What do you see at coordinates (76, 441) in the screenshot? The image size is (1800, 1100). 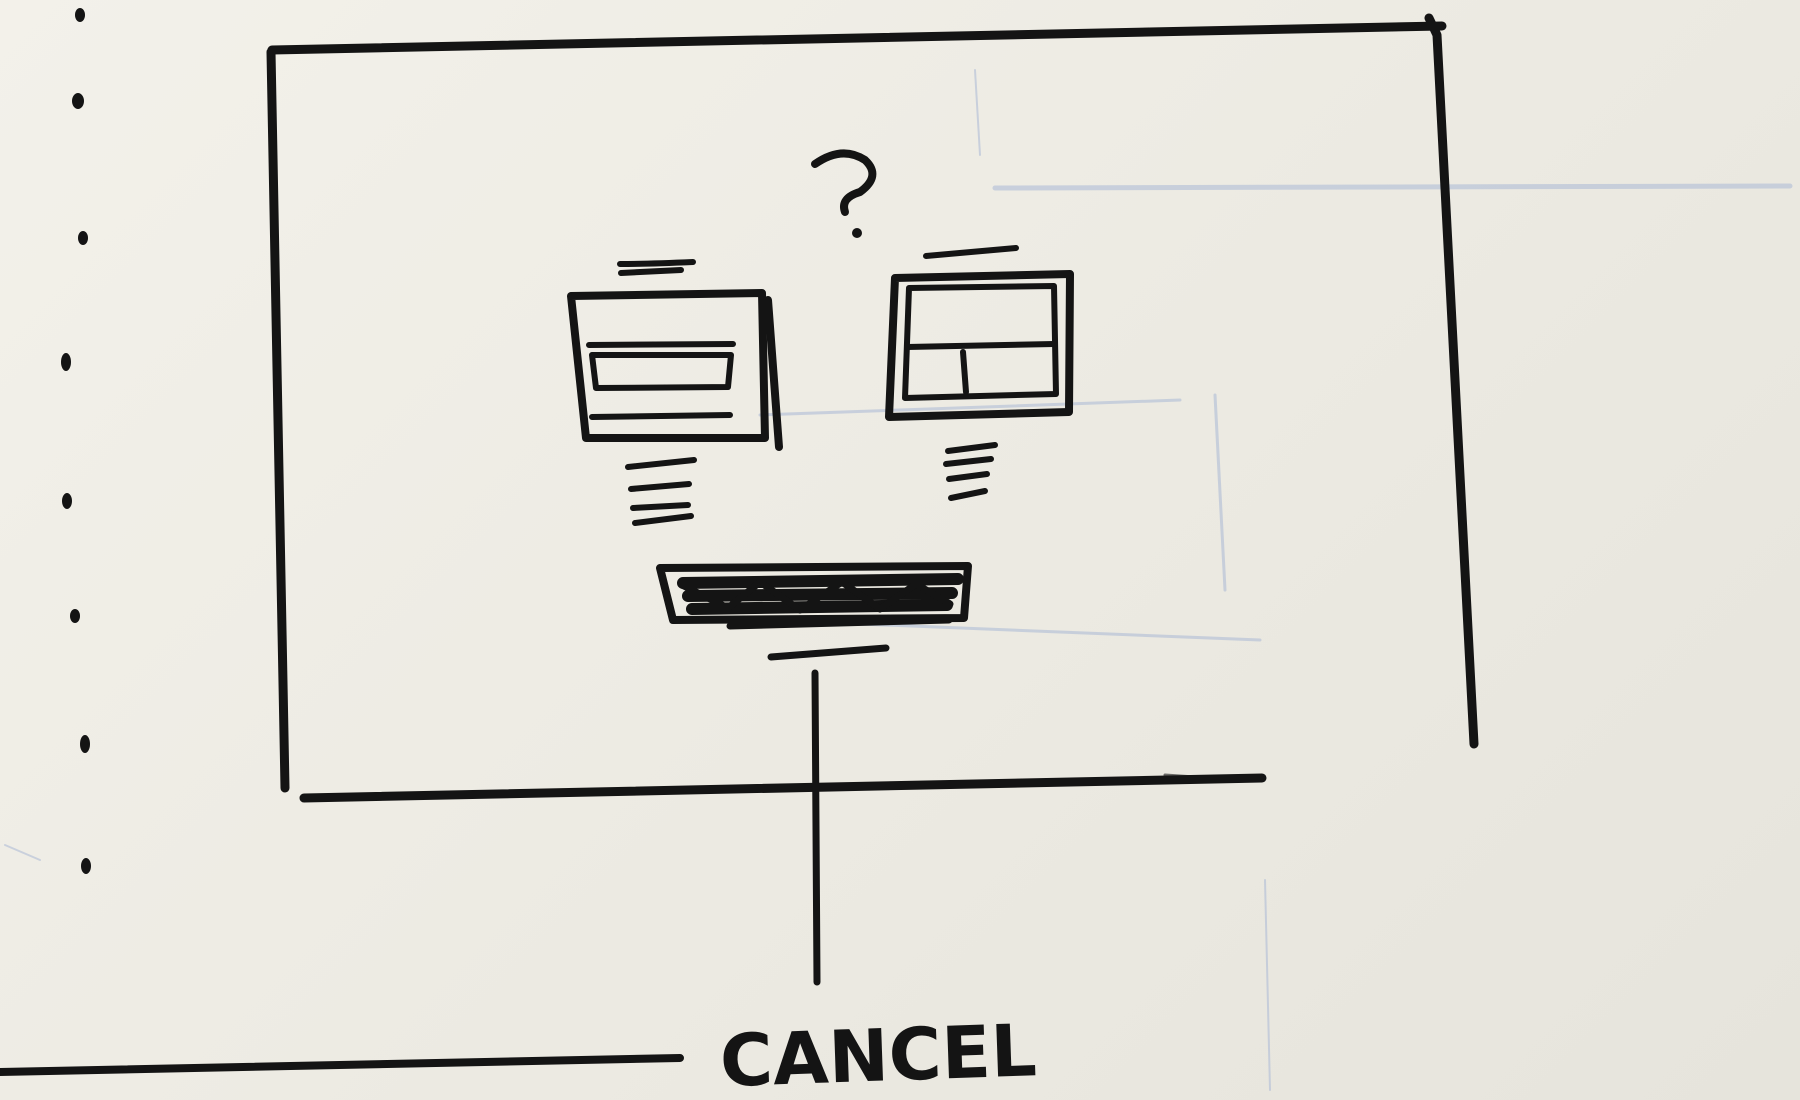 I see `left-edge-dots` at bounding box center [76, 441].